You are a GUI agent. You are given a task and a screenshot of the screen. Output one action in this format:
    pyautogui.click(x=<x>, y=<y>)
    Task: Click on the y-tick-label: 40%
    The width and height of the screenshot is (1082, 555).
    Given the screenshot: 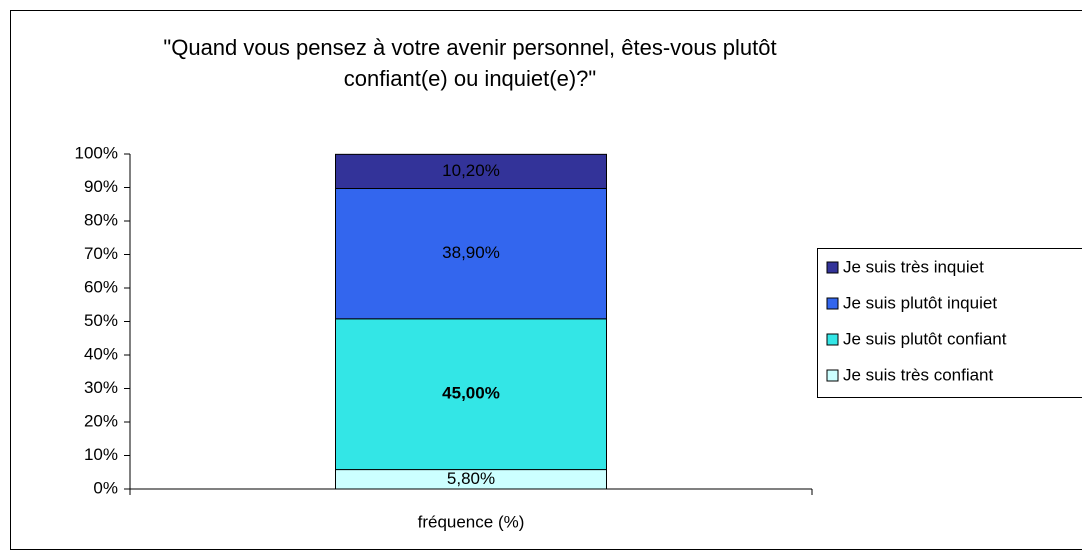 What is the action you would take?
    pyautogui.click(x=101, y=353)
    